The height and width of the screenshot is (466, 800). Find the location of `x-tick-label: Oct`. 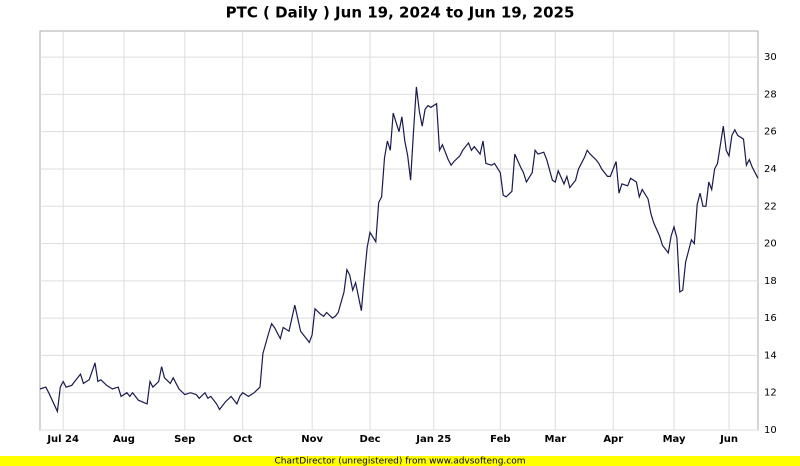

x-tick-label: Oct is located at coordinates (242, 439).